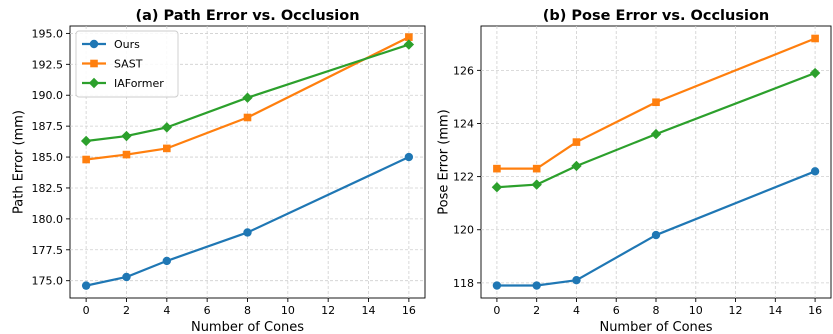  What do you see at coordinates (463, 230) in the screenshot?
I see `y-tick-label: 120` at bounding box center [463, 230].